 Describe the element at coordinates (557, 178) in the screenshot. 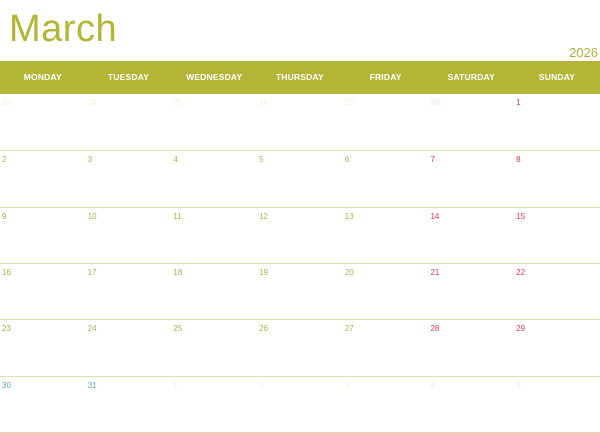

I see `day-cell: 8` at that location.